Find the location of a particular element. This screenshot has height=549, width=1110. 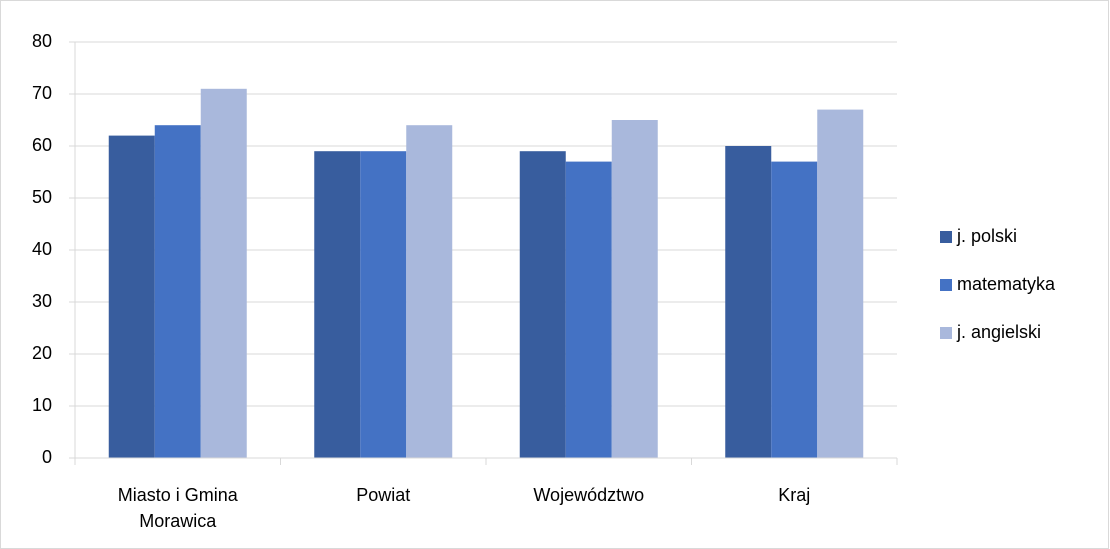

y-tick-label: 20 is located at coordinates (42, 353).